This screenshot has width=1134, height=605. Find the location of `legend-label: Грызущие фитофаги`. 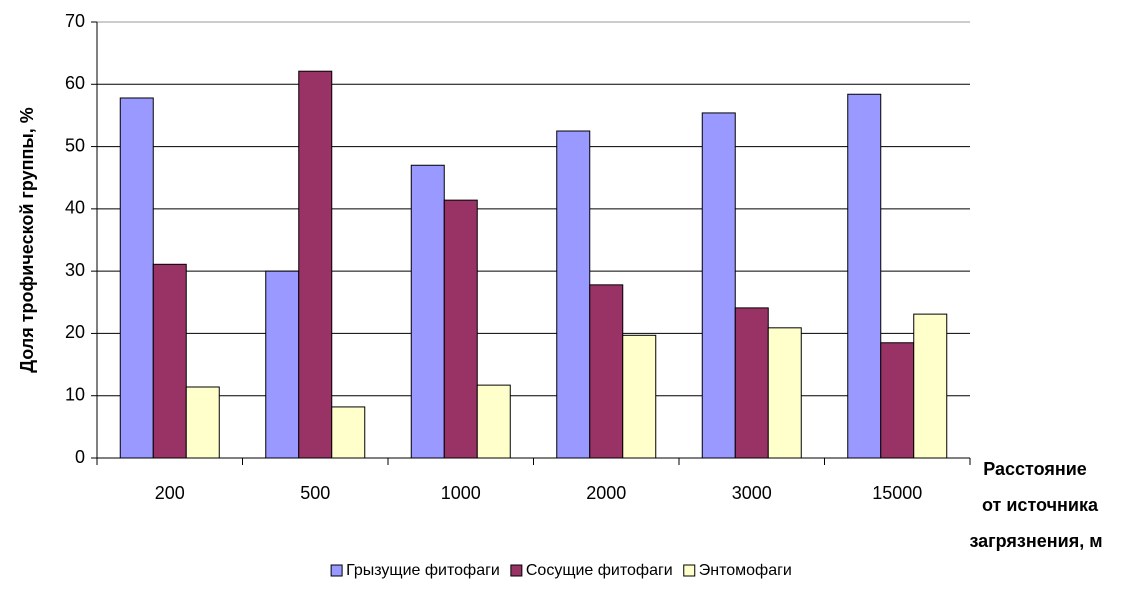

legend-label: Грызущие фитофаги is located at coordinates (423, 570).